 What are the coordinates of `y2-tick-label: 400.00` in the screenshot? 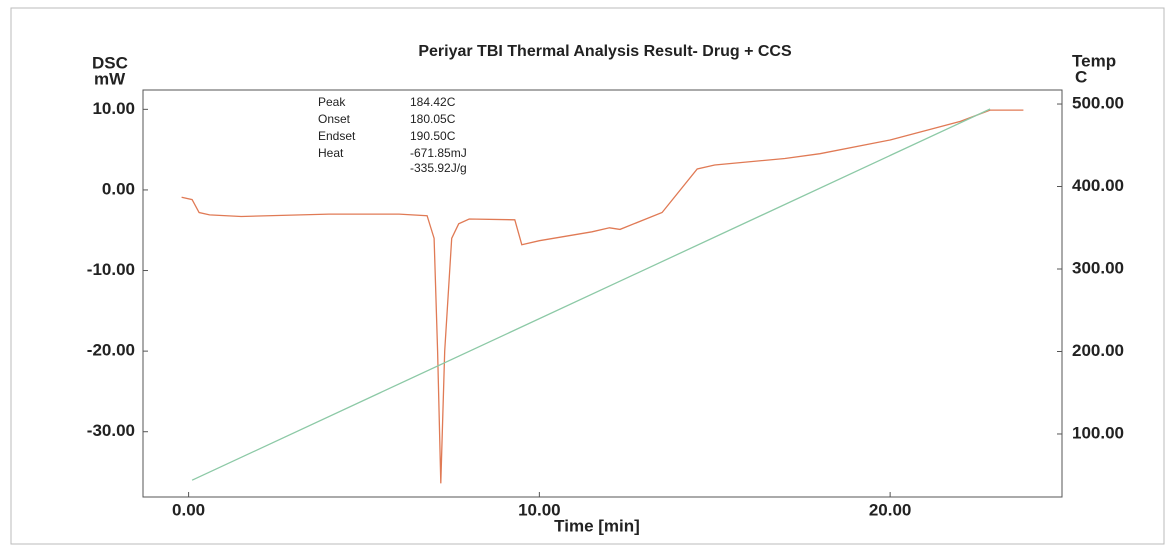 It's located at (1098, 185).